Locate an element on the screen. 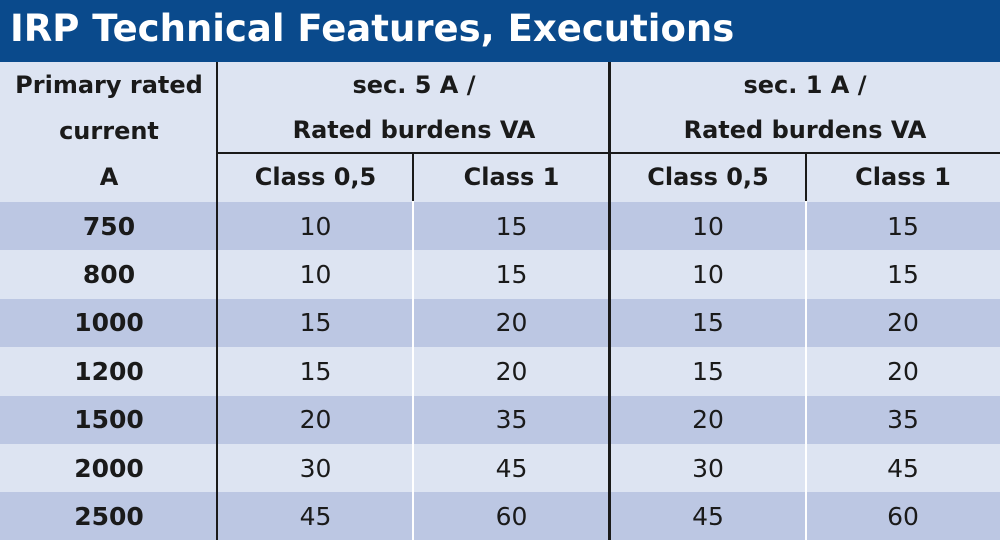 This screenshot has width=1000, height=540. cell-sec1-class-05: 45 is located at coordinates (708, 517).